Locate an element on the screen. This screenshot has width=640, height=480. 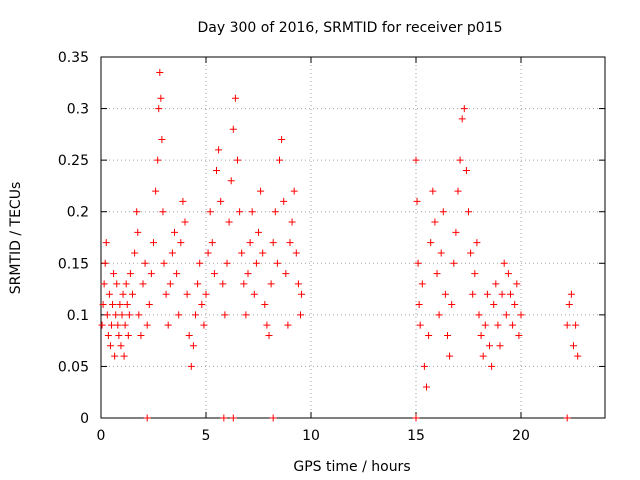
y-tick-label: 0.1 is located at coordinates (78, 316).